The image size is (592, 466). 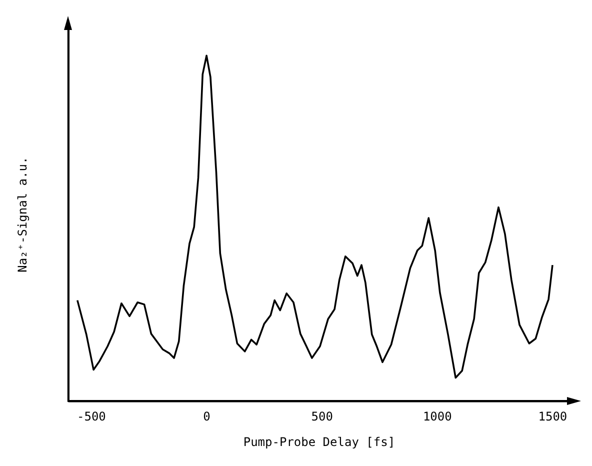 What do you see at coordinates (91, 417) in the screenshot?
I see `x-tick-label: -500` at bounding box center [91, 417].